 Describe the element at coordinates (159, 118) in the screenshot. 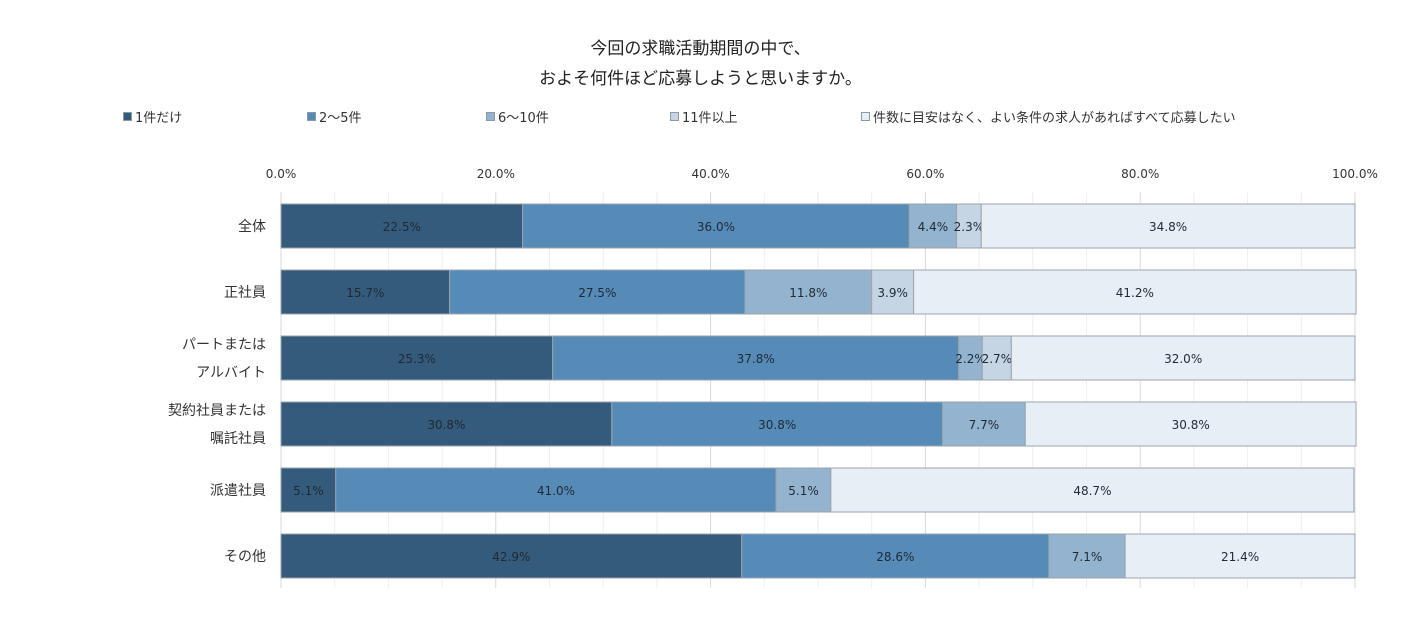

I see `legend-label: 1件だけ` at that location.